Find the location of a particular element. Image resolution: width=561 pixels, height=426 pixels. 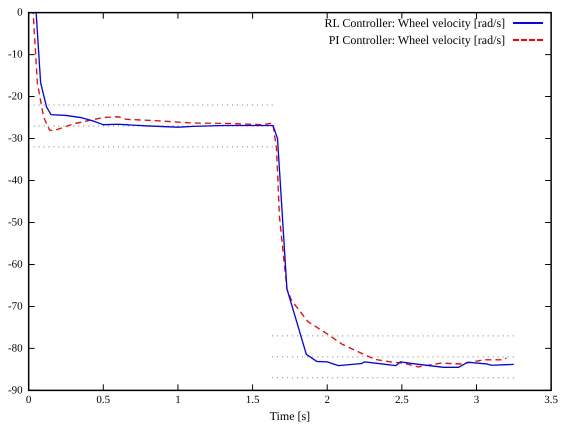

legend-label: RL Controller: Wheel velocity [rad/s] is located at coordinates (415, 23).